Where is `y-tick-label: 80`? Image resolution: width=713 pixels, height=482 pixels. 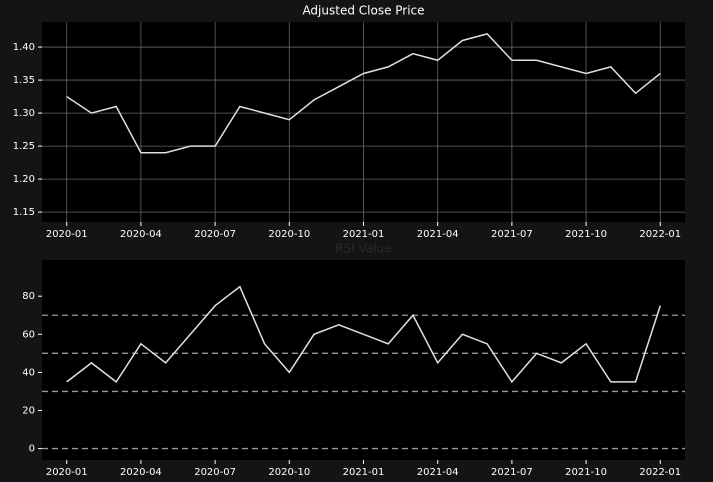
y-tick-label: 80 is located at coordinates (28, 296).